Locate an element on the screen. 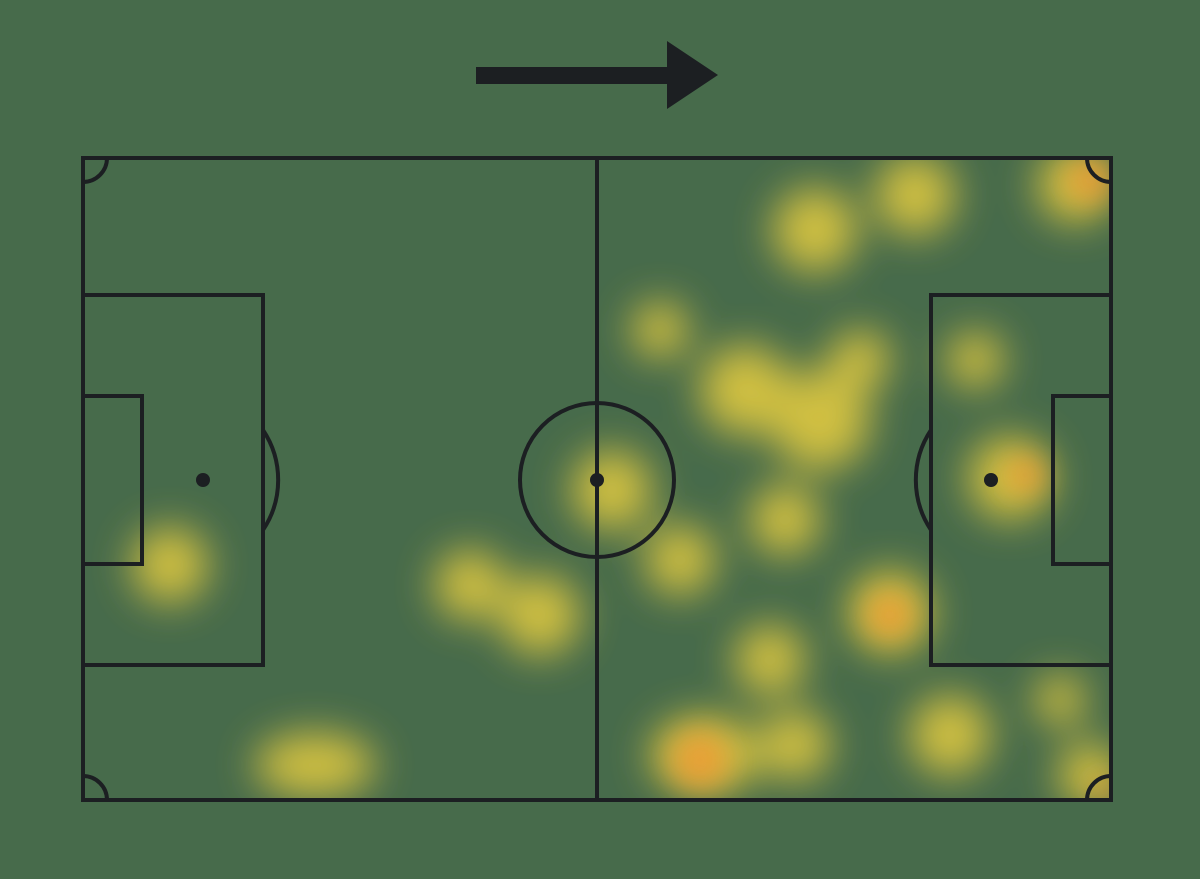 This screenshot has width=1200, height=879. direction-arrow is located at coordinates (597, 75).